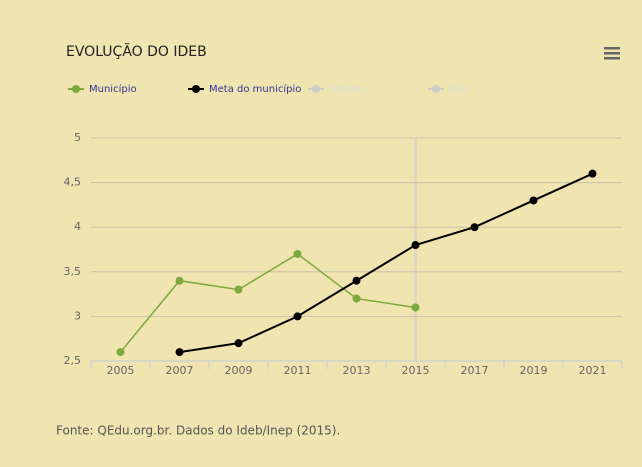 The width and height of the screenshot is (642, 467). I want to click on x-tick-label: 2007, so click(180, 370).